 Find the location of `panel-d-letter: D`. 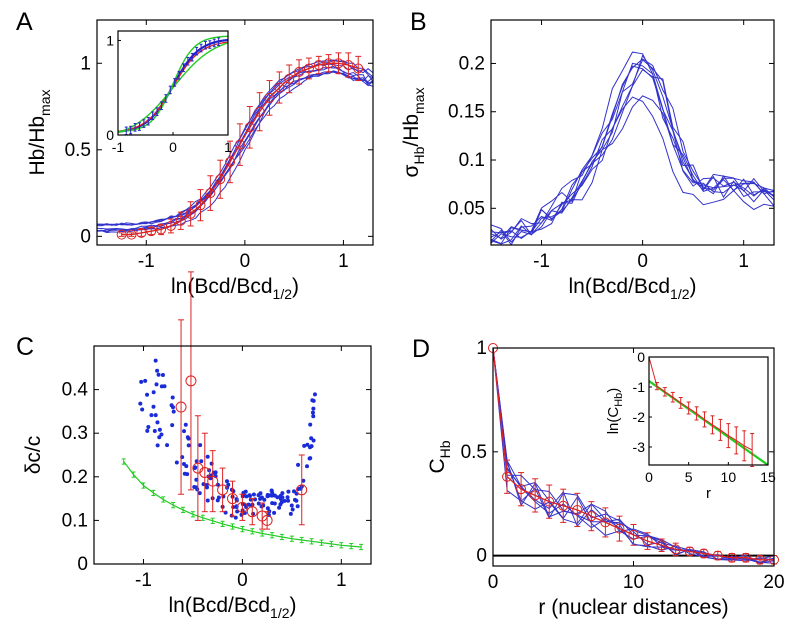

panel-d-letter: D is located at coordinates (421, 349).